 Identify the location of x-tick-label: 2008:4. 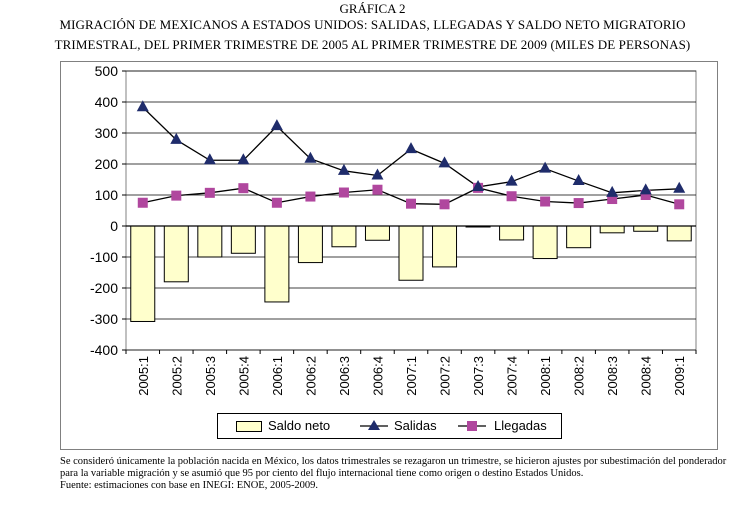
(646, 376).